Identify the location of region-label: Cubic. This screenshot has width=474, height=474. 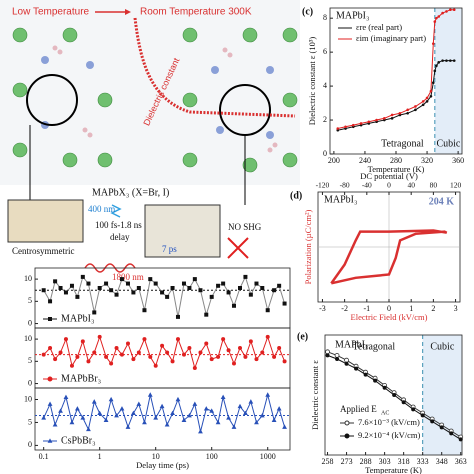
(448, 143).